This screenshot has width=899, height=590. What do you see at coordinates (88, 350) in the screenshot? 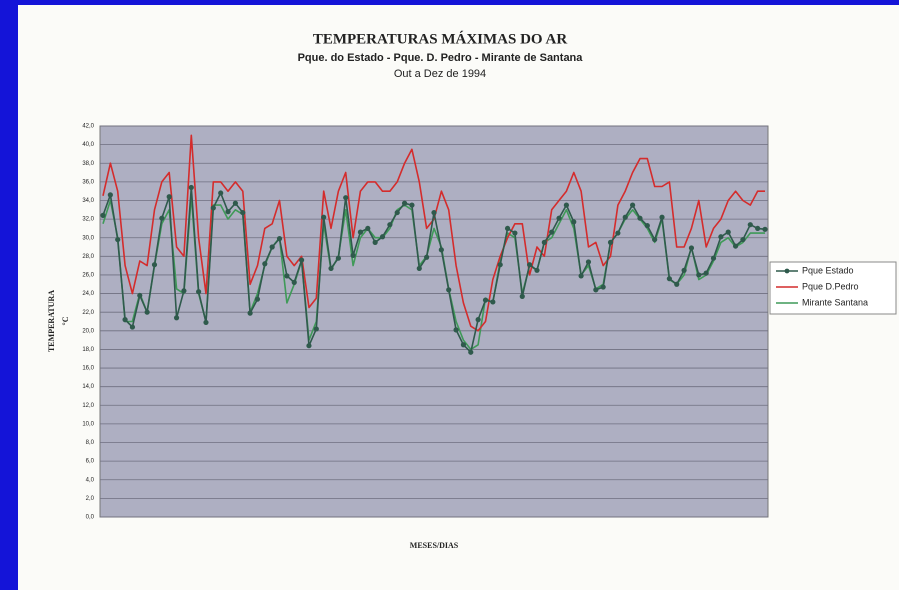
I see `y-tick-label: 18,0` at bounding box center [88, 350].